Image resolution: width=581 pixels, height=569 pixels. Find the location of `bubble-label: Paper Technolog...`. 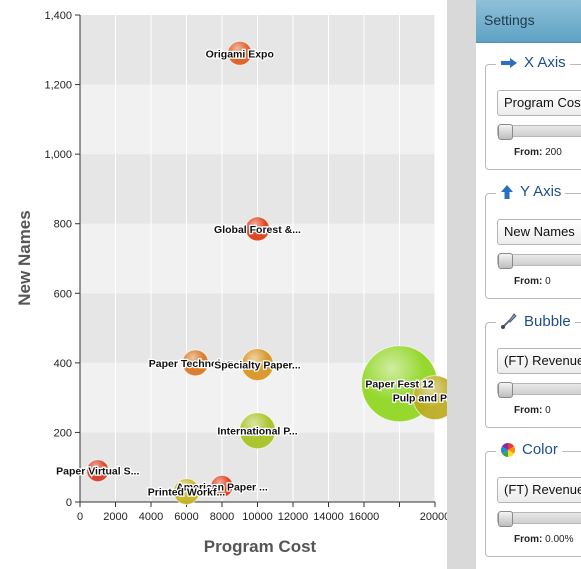

bubble-label: Paper Technolog... is located at coordinates (195, 364).